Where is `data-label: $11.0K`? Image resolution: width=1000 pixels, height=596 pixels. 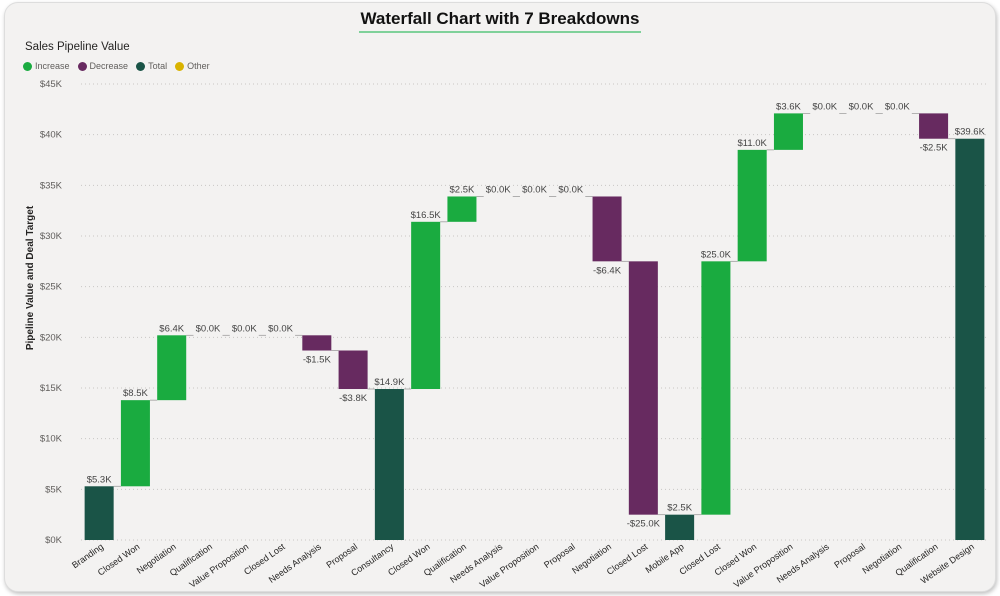 data-label: $11.0K is located at coordinates (752, 143).